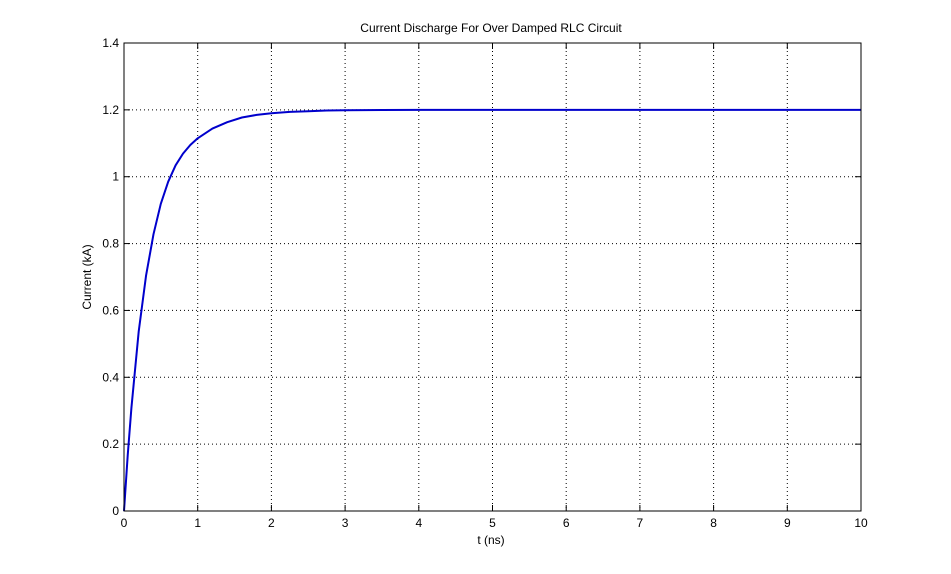 Image resolution: width=951 pixels, height=574 pixels. I want to click on x-tick-label: 5, so click(492, 523).